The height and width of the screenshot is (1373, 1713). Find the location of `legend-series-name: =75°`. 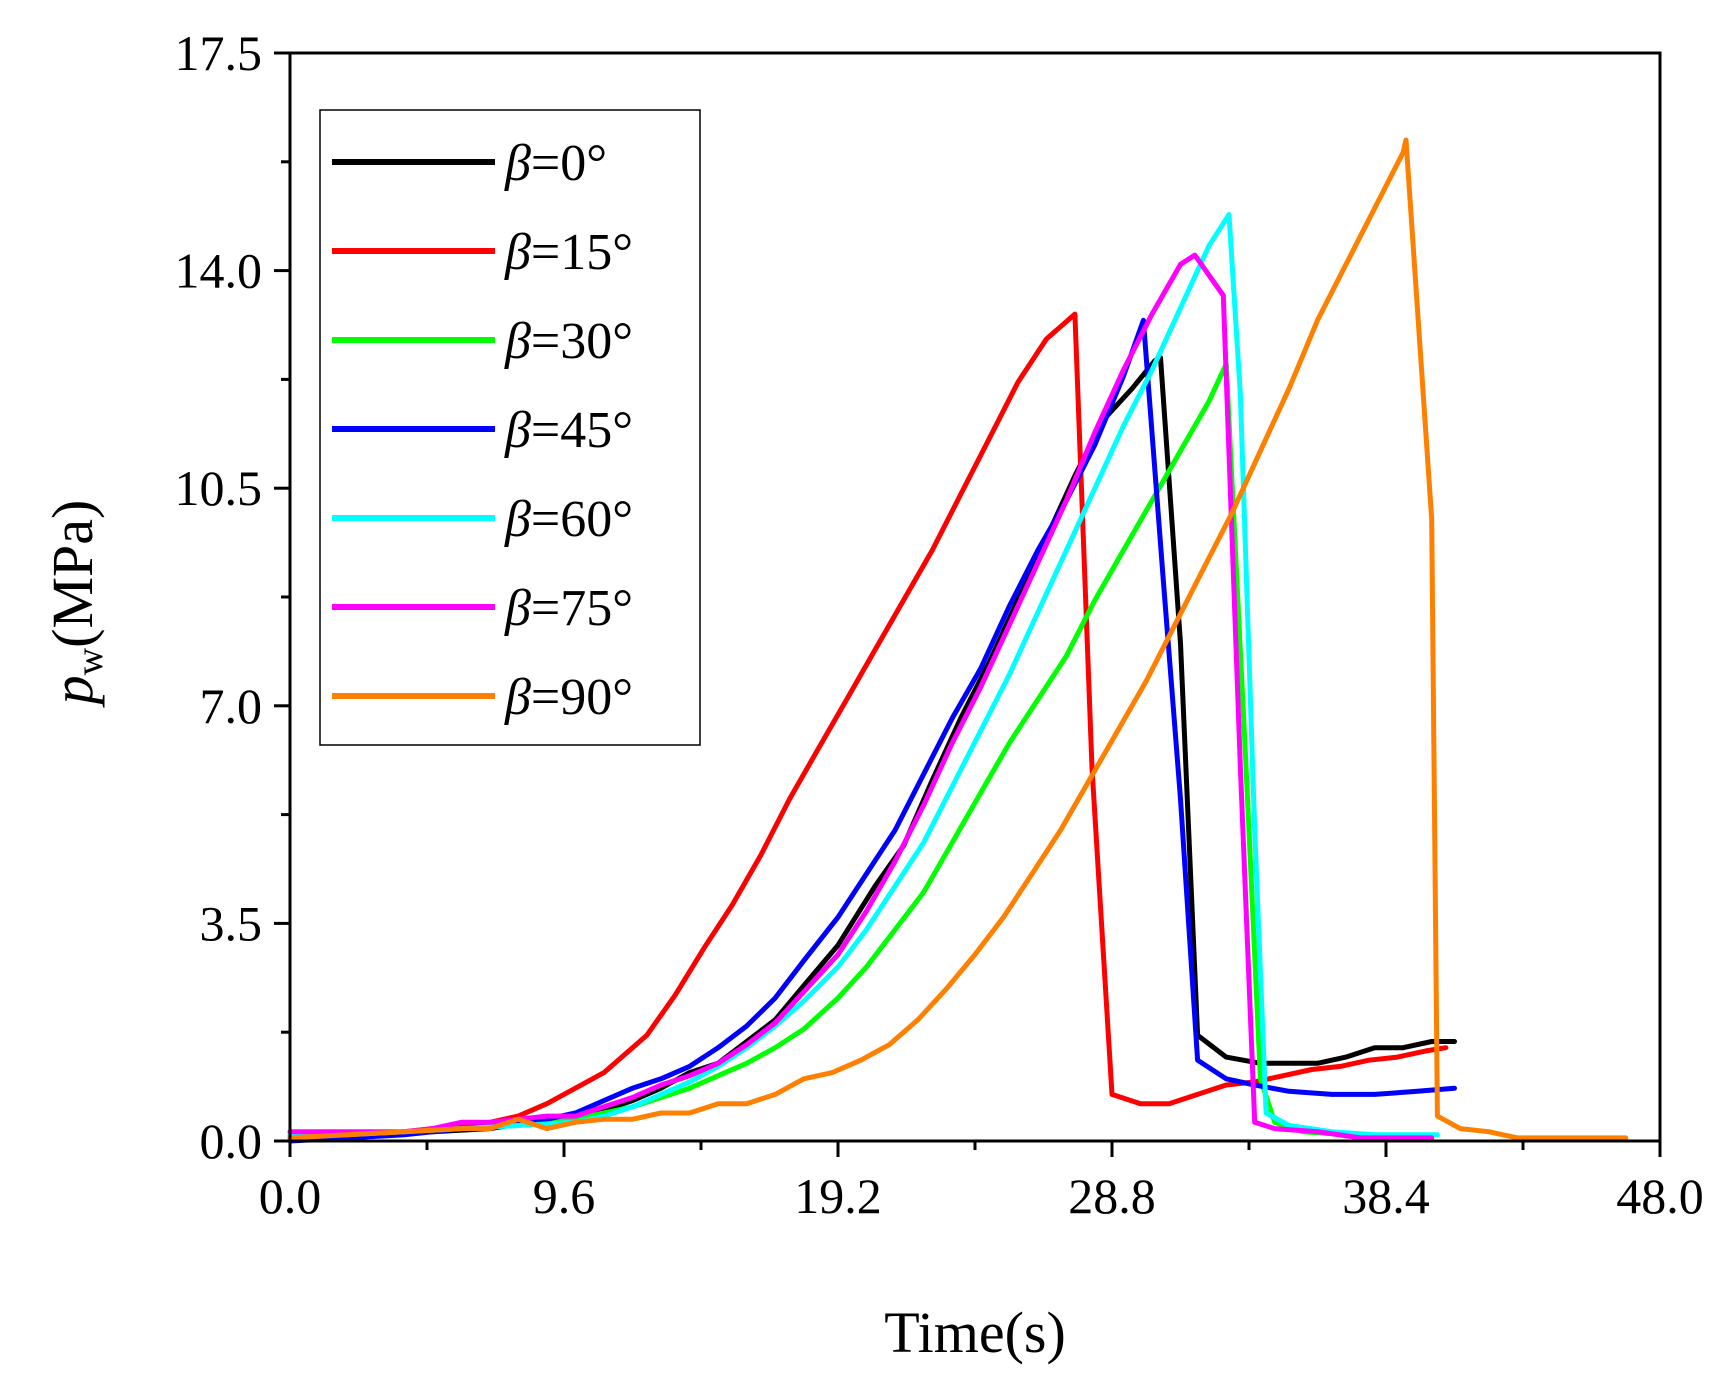

legend-series-name: =75° is located at coordinates (582, 608).